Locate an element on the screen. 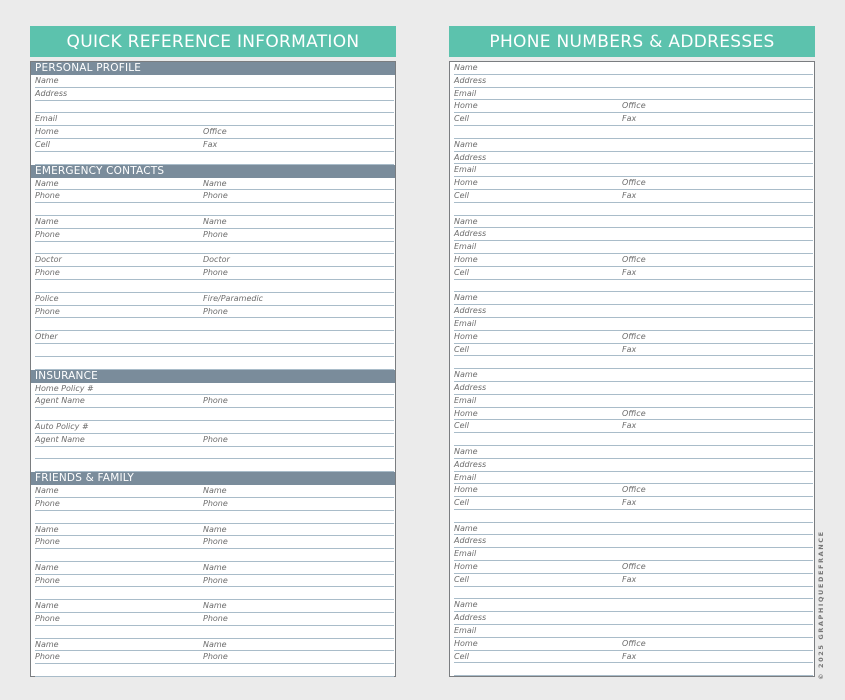  form-line: Auto Policy # is located at coordinates (214, 427).